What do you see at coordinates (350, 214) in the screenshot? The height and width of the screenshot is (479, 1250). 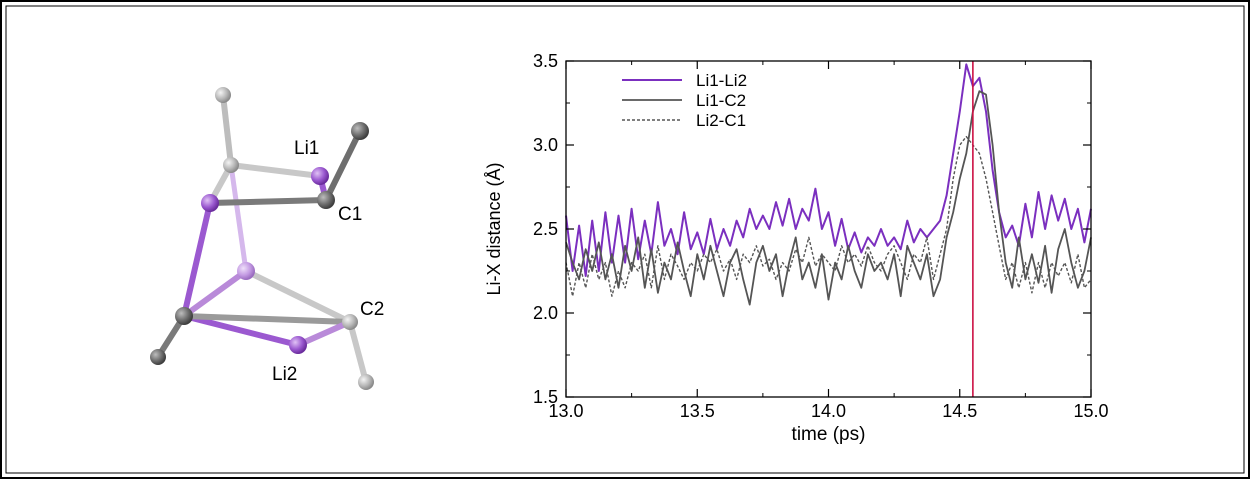 I see `atom-label-c1: C1` at bounding box center [350, 214].